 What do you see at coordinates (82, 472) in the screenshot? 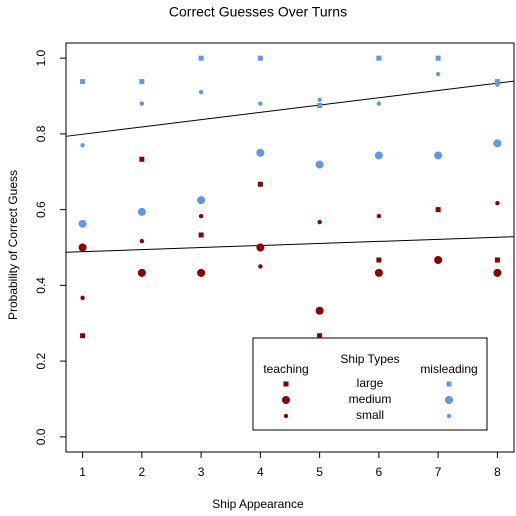
I see `x-tick-label: 1` at bounding box center [82, 472].